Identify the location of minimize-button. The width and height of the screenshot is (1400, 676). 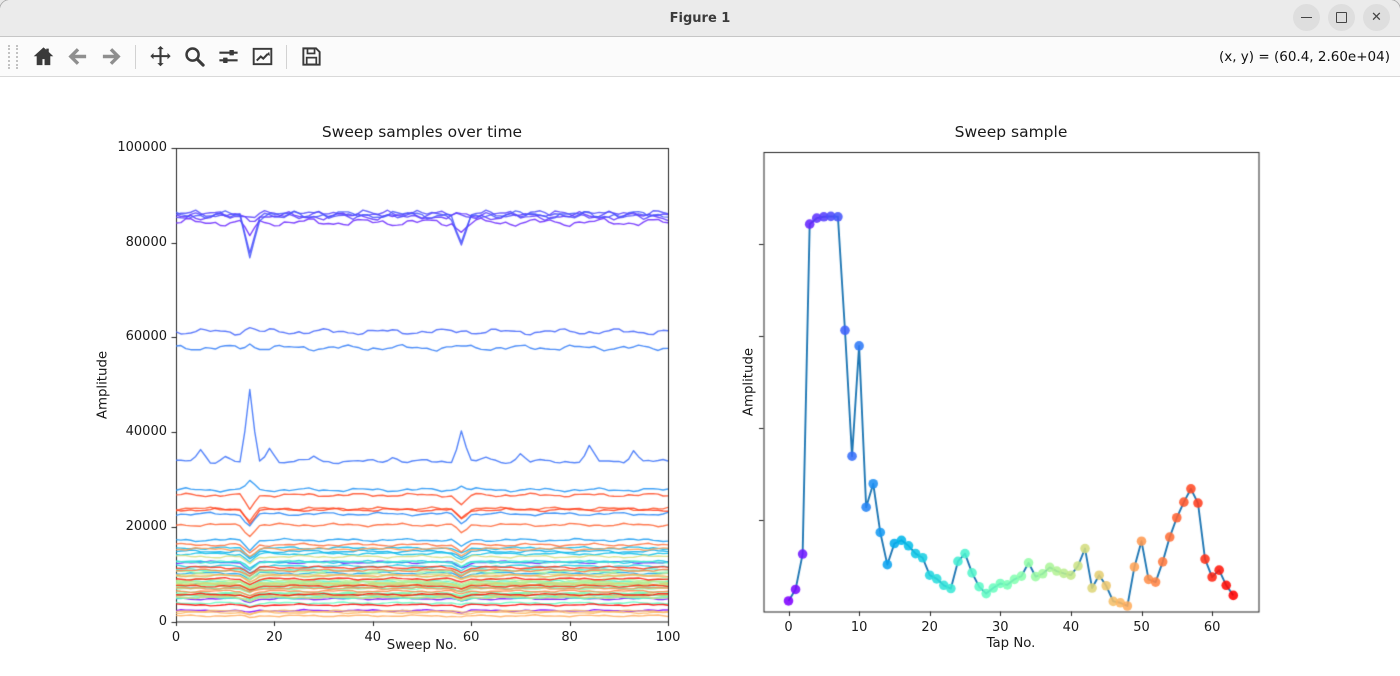
(1306, 17).